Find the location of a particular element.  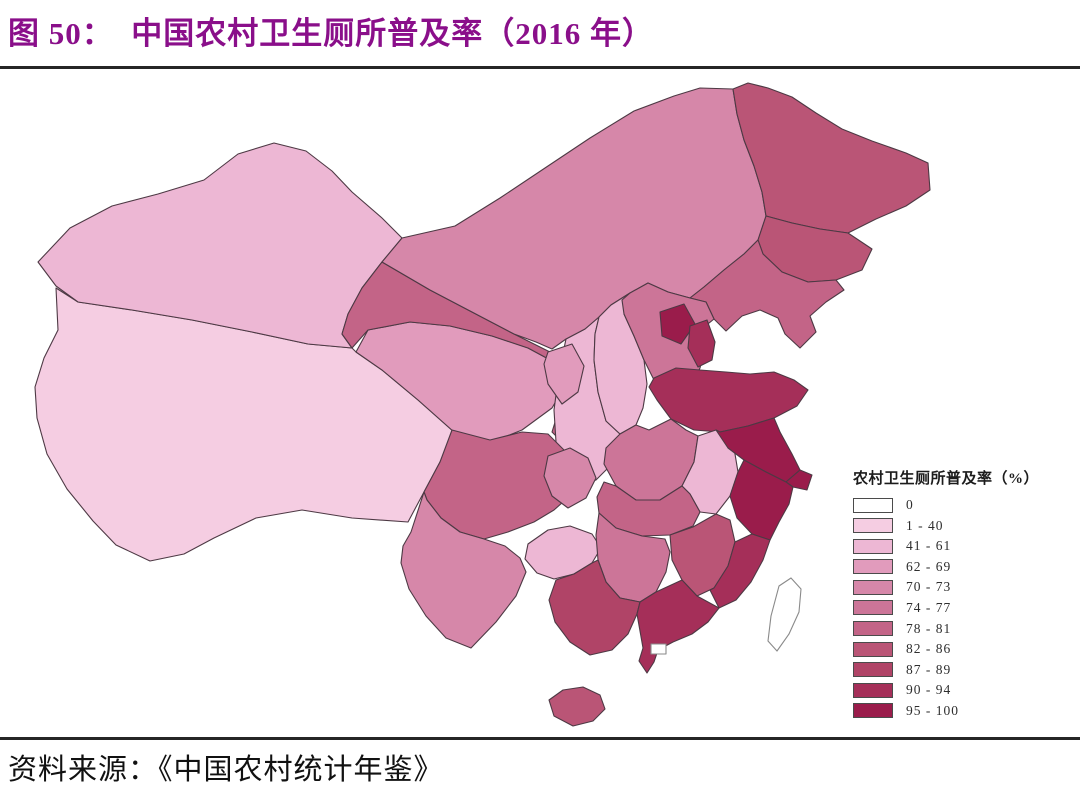

legend-label: 1 - 40 is located at coordinates (925, 525).